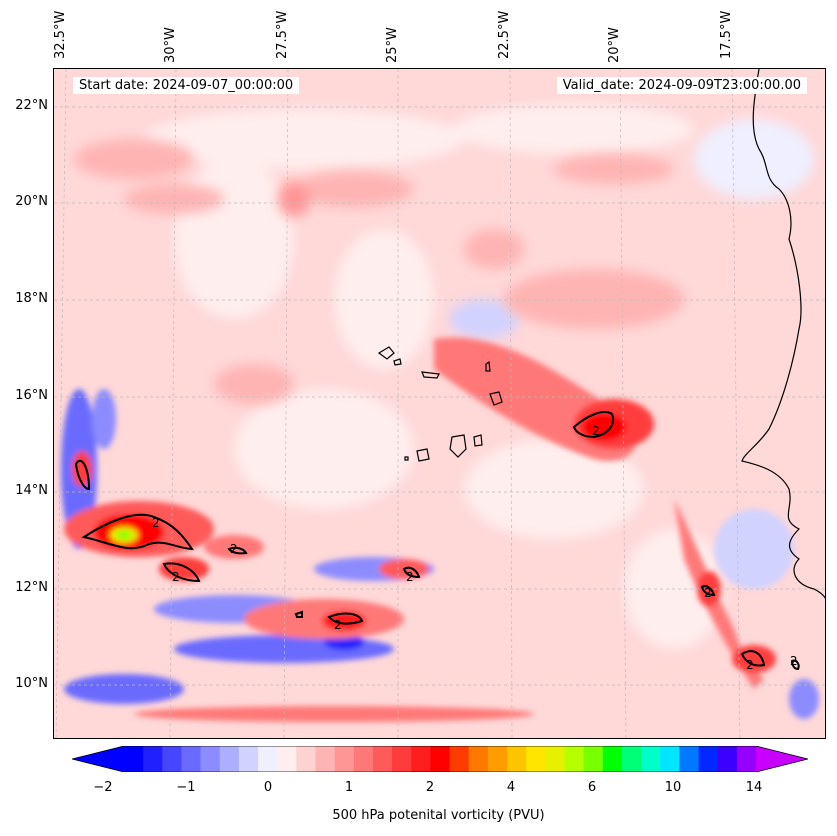  Describe the element at coordinates (504, 34) in the screenshot. I see `lon-label-22-5w: 22.5°W` at that location.